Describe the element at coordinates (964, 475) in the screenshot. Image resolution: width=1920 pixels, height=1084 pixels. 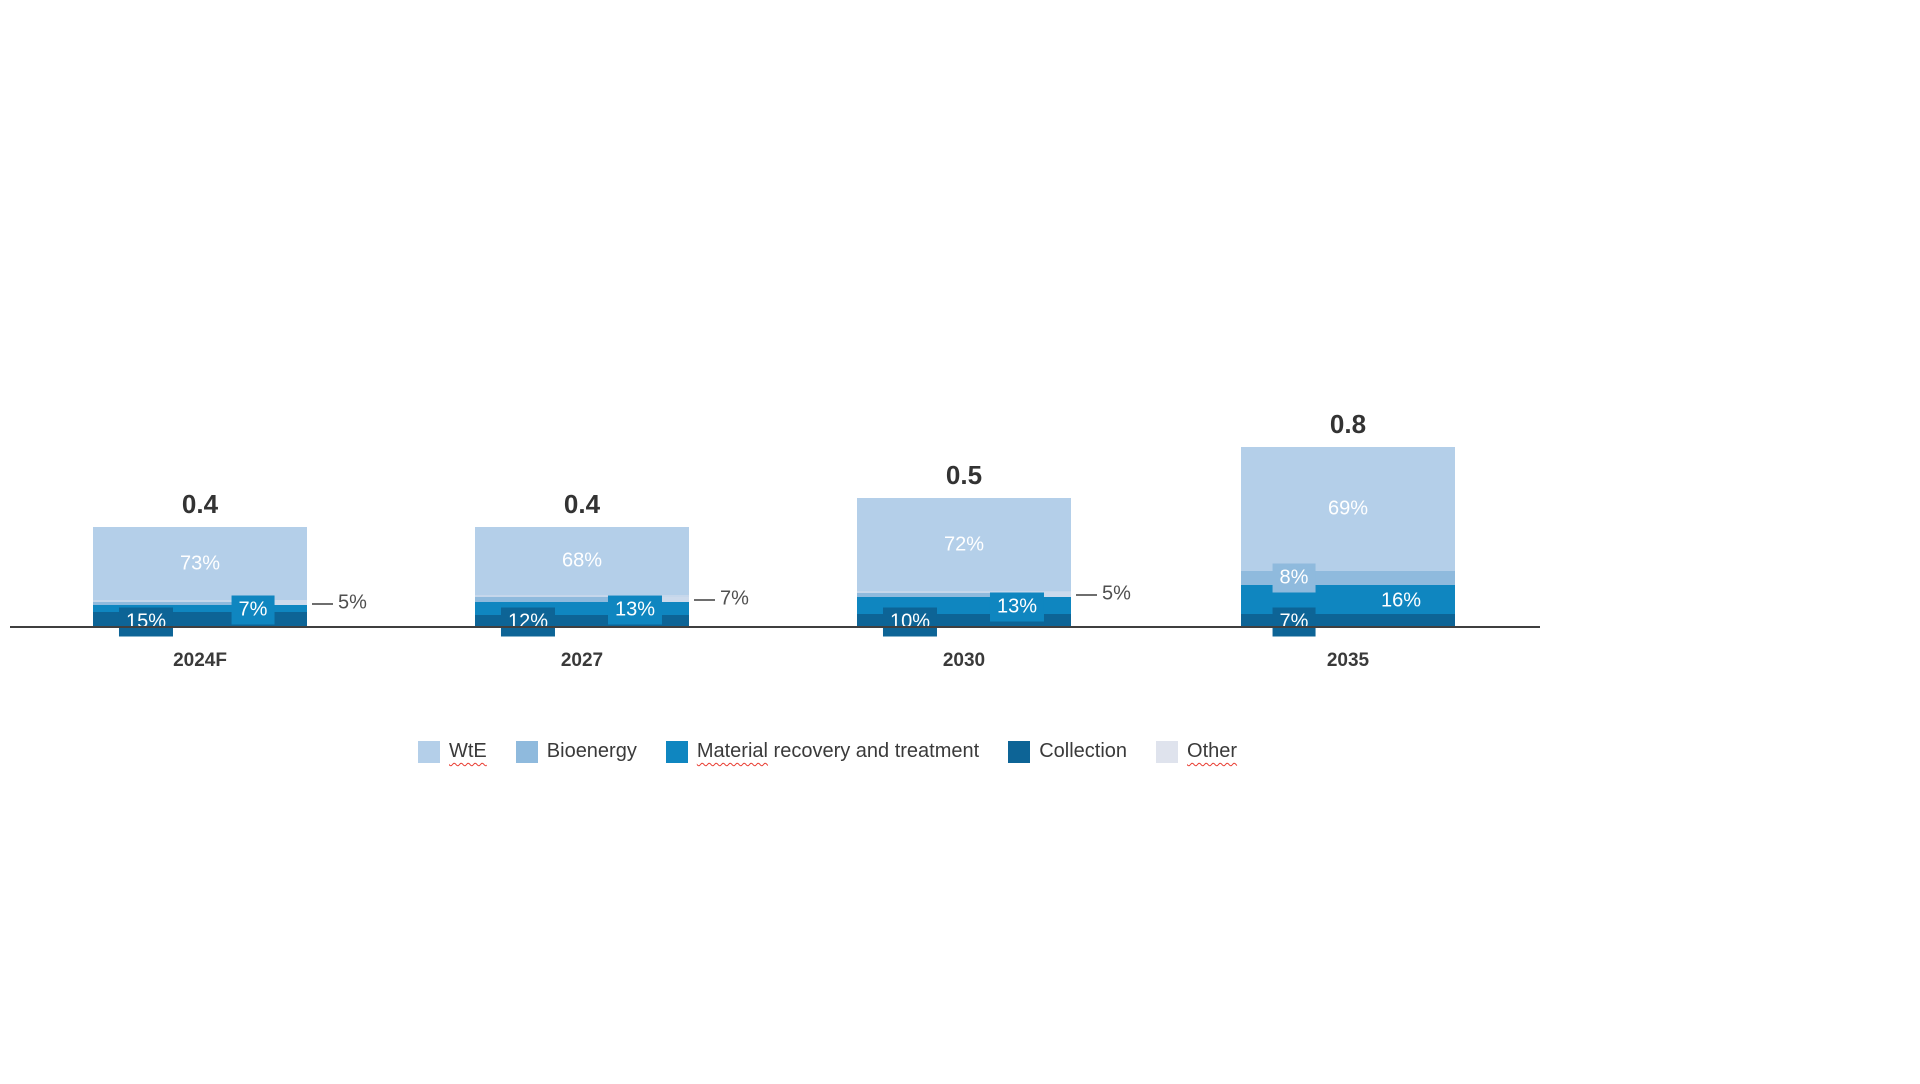
I see `total-label: 0.5` at that location.